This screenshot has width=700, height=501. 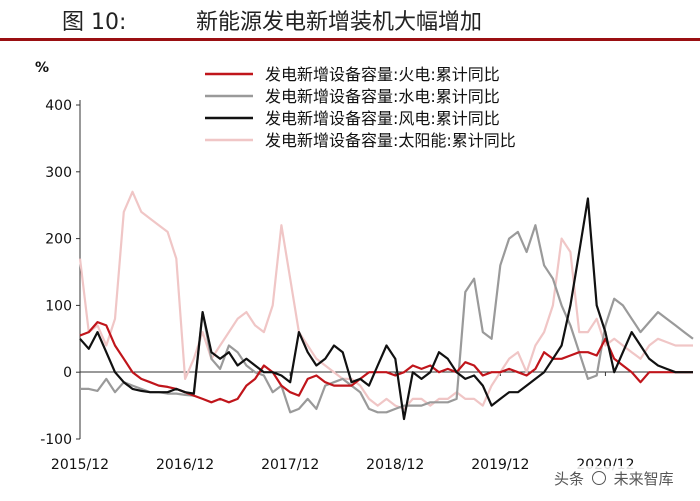 What do you see at coordinates (382, 96) in the screenshot?
I see `legend-label-1: 发电新增设备容量:水电:累计同比` at bounding box center [382, 96].